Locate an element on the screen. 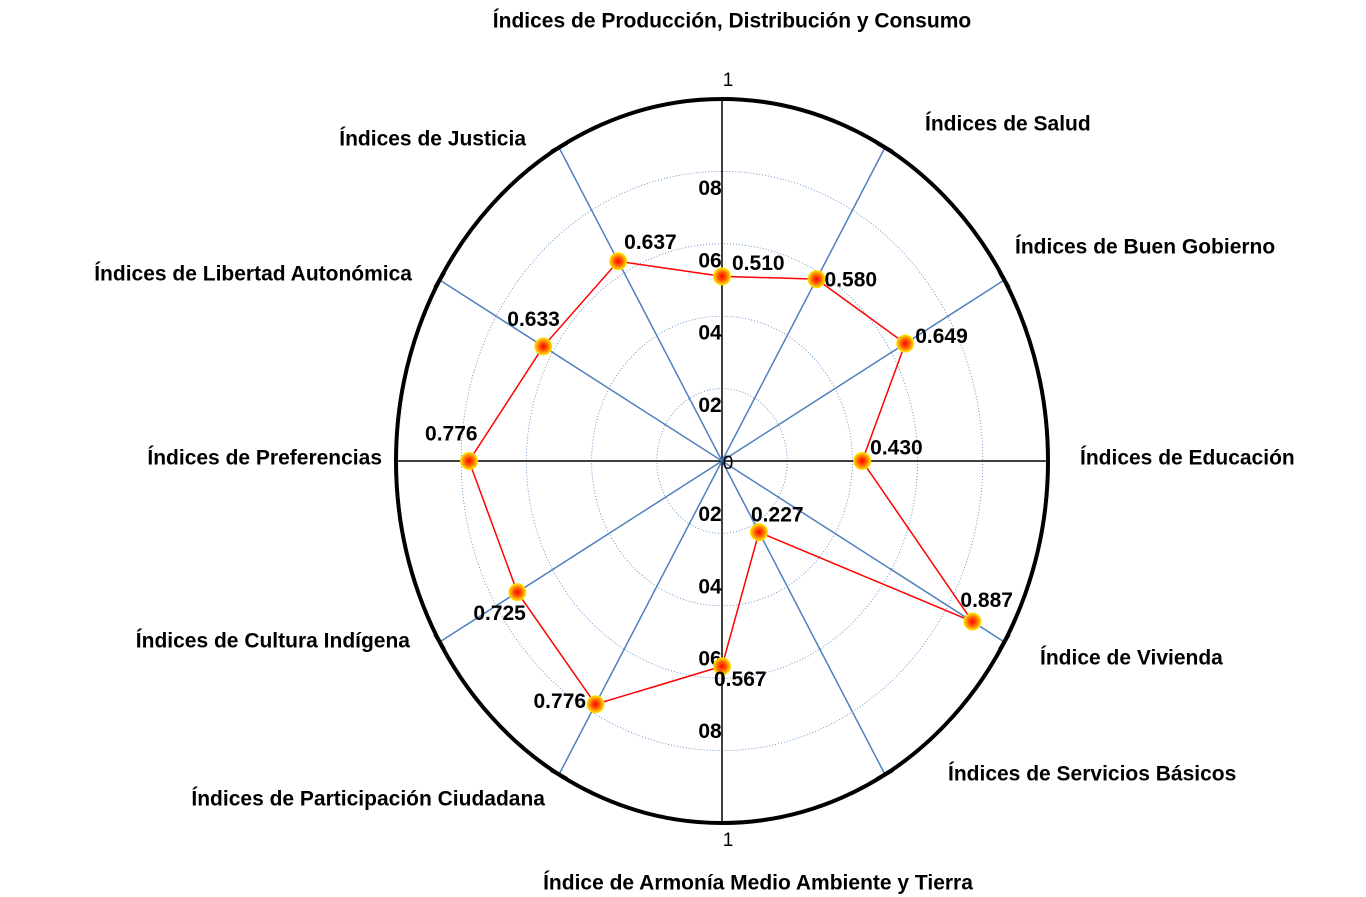 This screenshot has height=897, width=1366. category-label: Índices de Salud is located at coordinates (1008, 124).